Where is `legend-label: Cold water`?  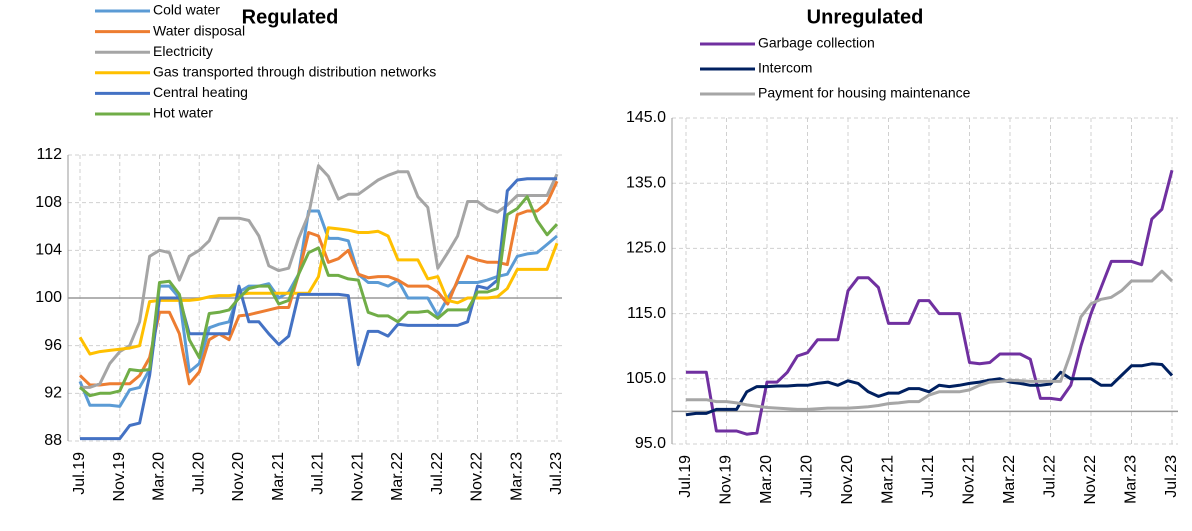 legend-label: Cold water is located at coordinates (186, 10).